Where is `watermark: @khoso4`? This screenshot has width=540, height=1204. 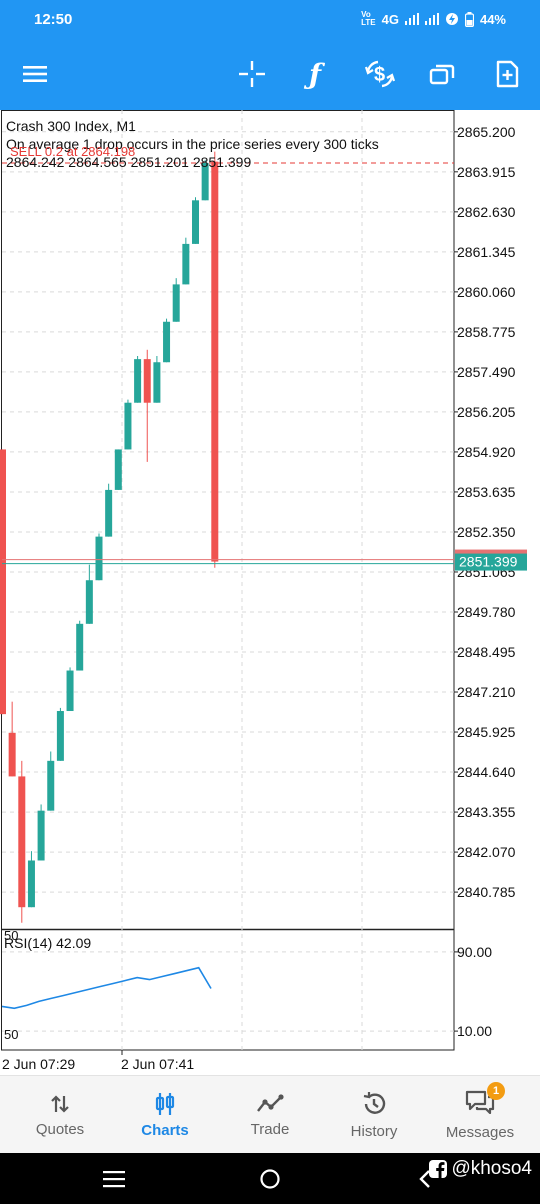 watermark: @khoso4 is located at coordinates (480, 1169).